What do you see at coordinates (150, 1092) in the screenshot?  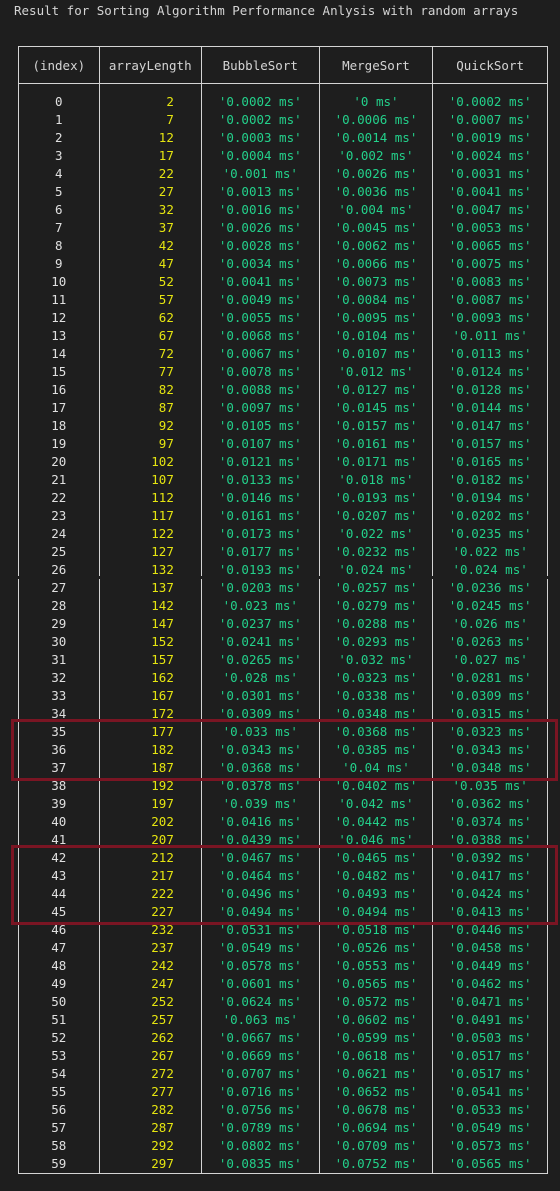 I see `cell-array-length: 277` at bounding box center [150, 1092].